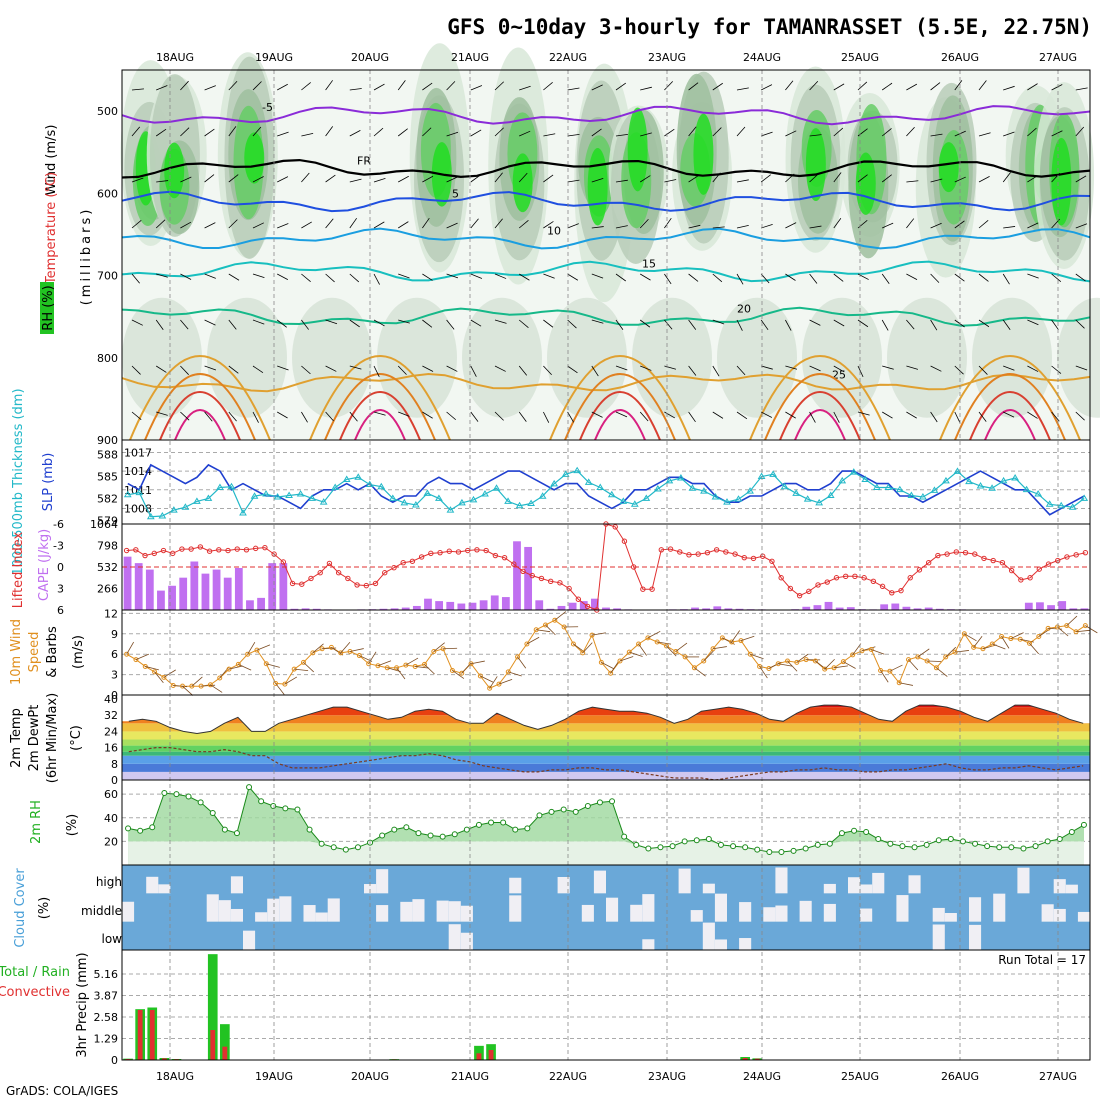 Image resolution: width=1100 pixels, height=1100 pixels. Describe the element at coordinates (960, 57) in the screenshot. I see `date-label-top: 26AUG` at that location.